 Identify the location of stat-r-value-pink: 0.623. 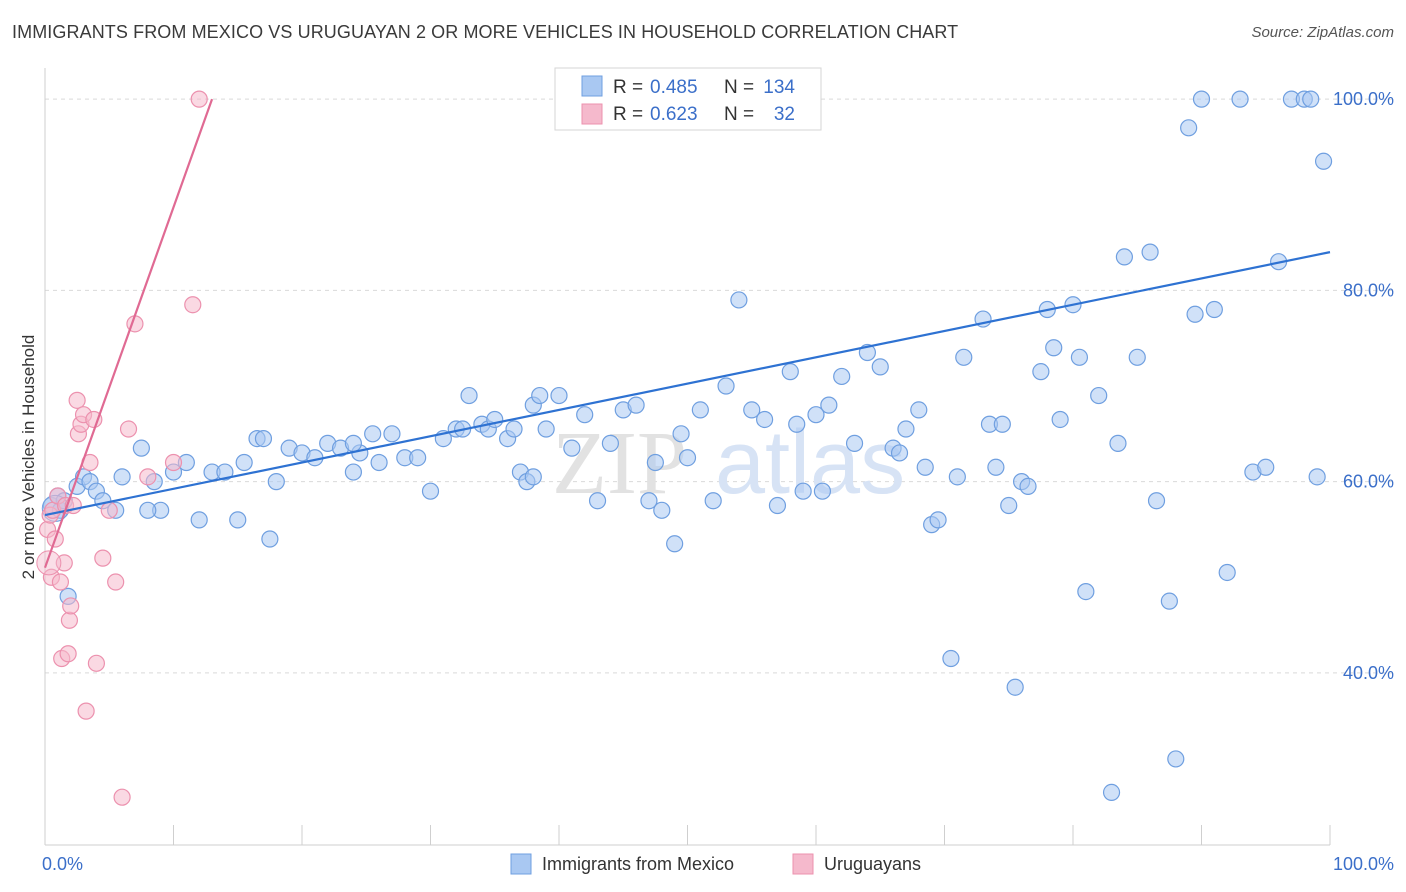
(674, 114).